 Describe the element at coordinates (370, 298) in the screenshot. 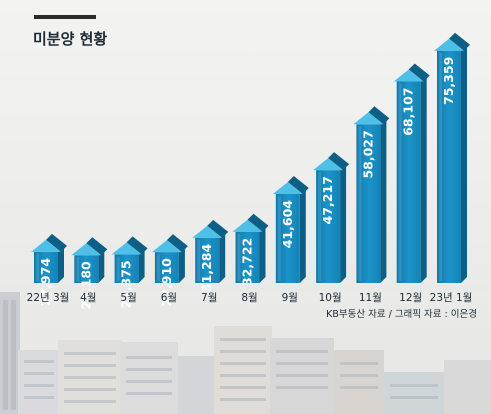

I see `category-label: 11월` at that location.